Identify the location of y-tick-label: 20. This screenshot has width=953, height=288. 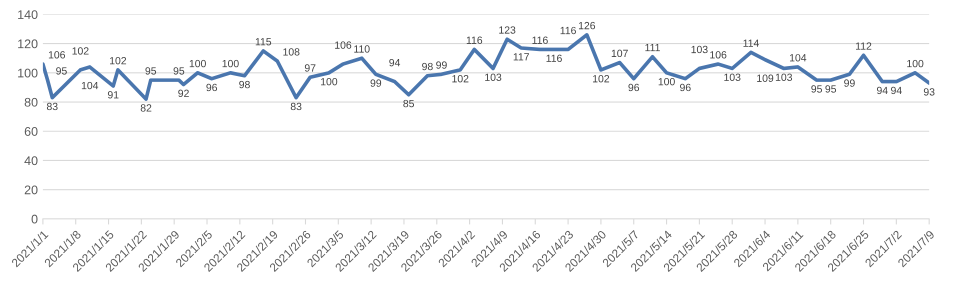
(31, 189).